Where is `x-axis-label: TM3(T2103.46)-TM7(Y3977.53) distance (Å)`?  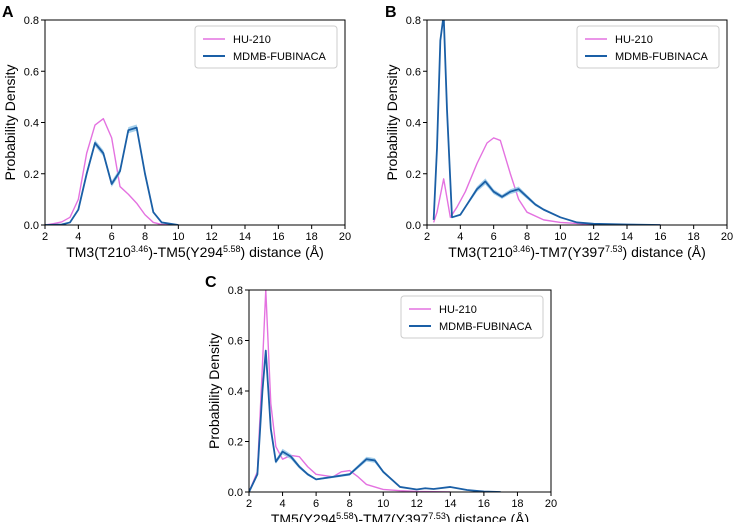 x-axis-label: TM3(T2103.46)-TM7(Y3977.53) distance (Å) is located at coordinates (577, 252).